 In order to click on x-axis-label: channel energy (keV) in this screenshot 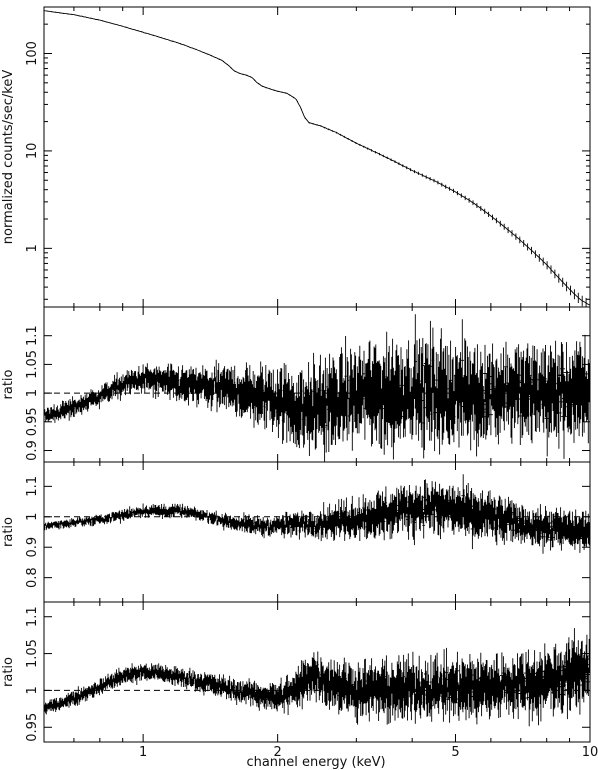, I will do `click(315, 762)`.